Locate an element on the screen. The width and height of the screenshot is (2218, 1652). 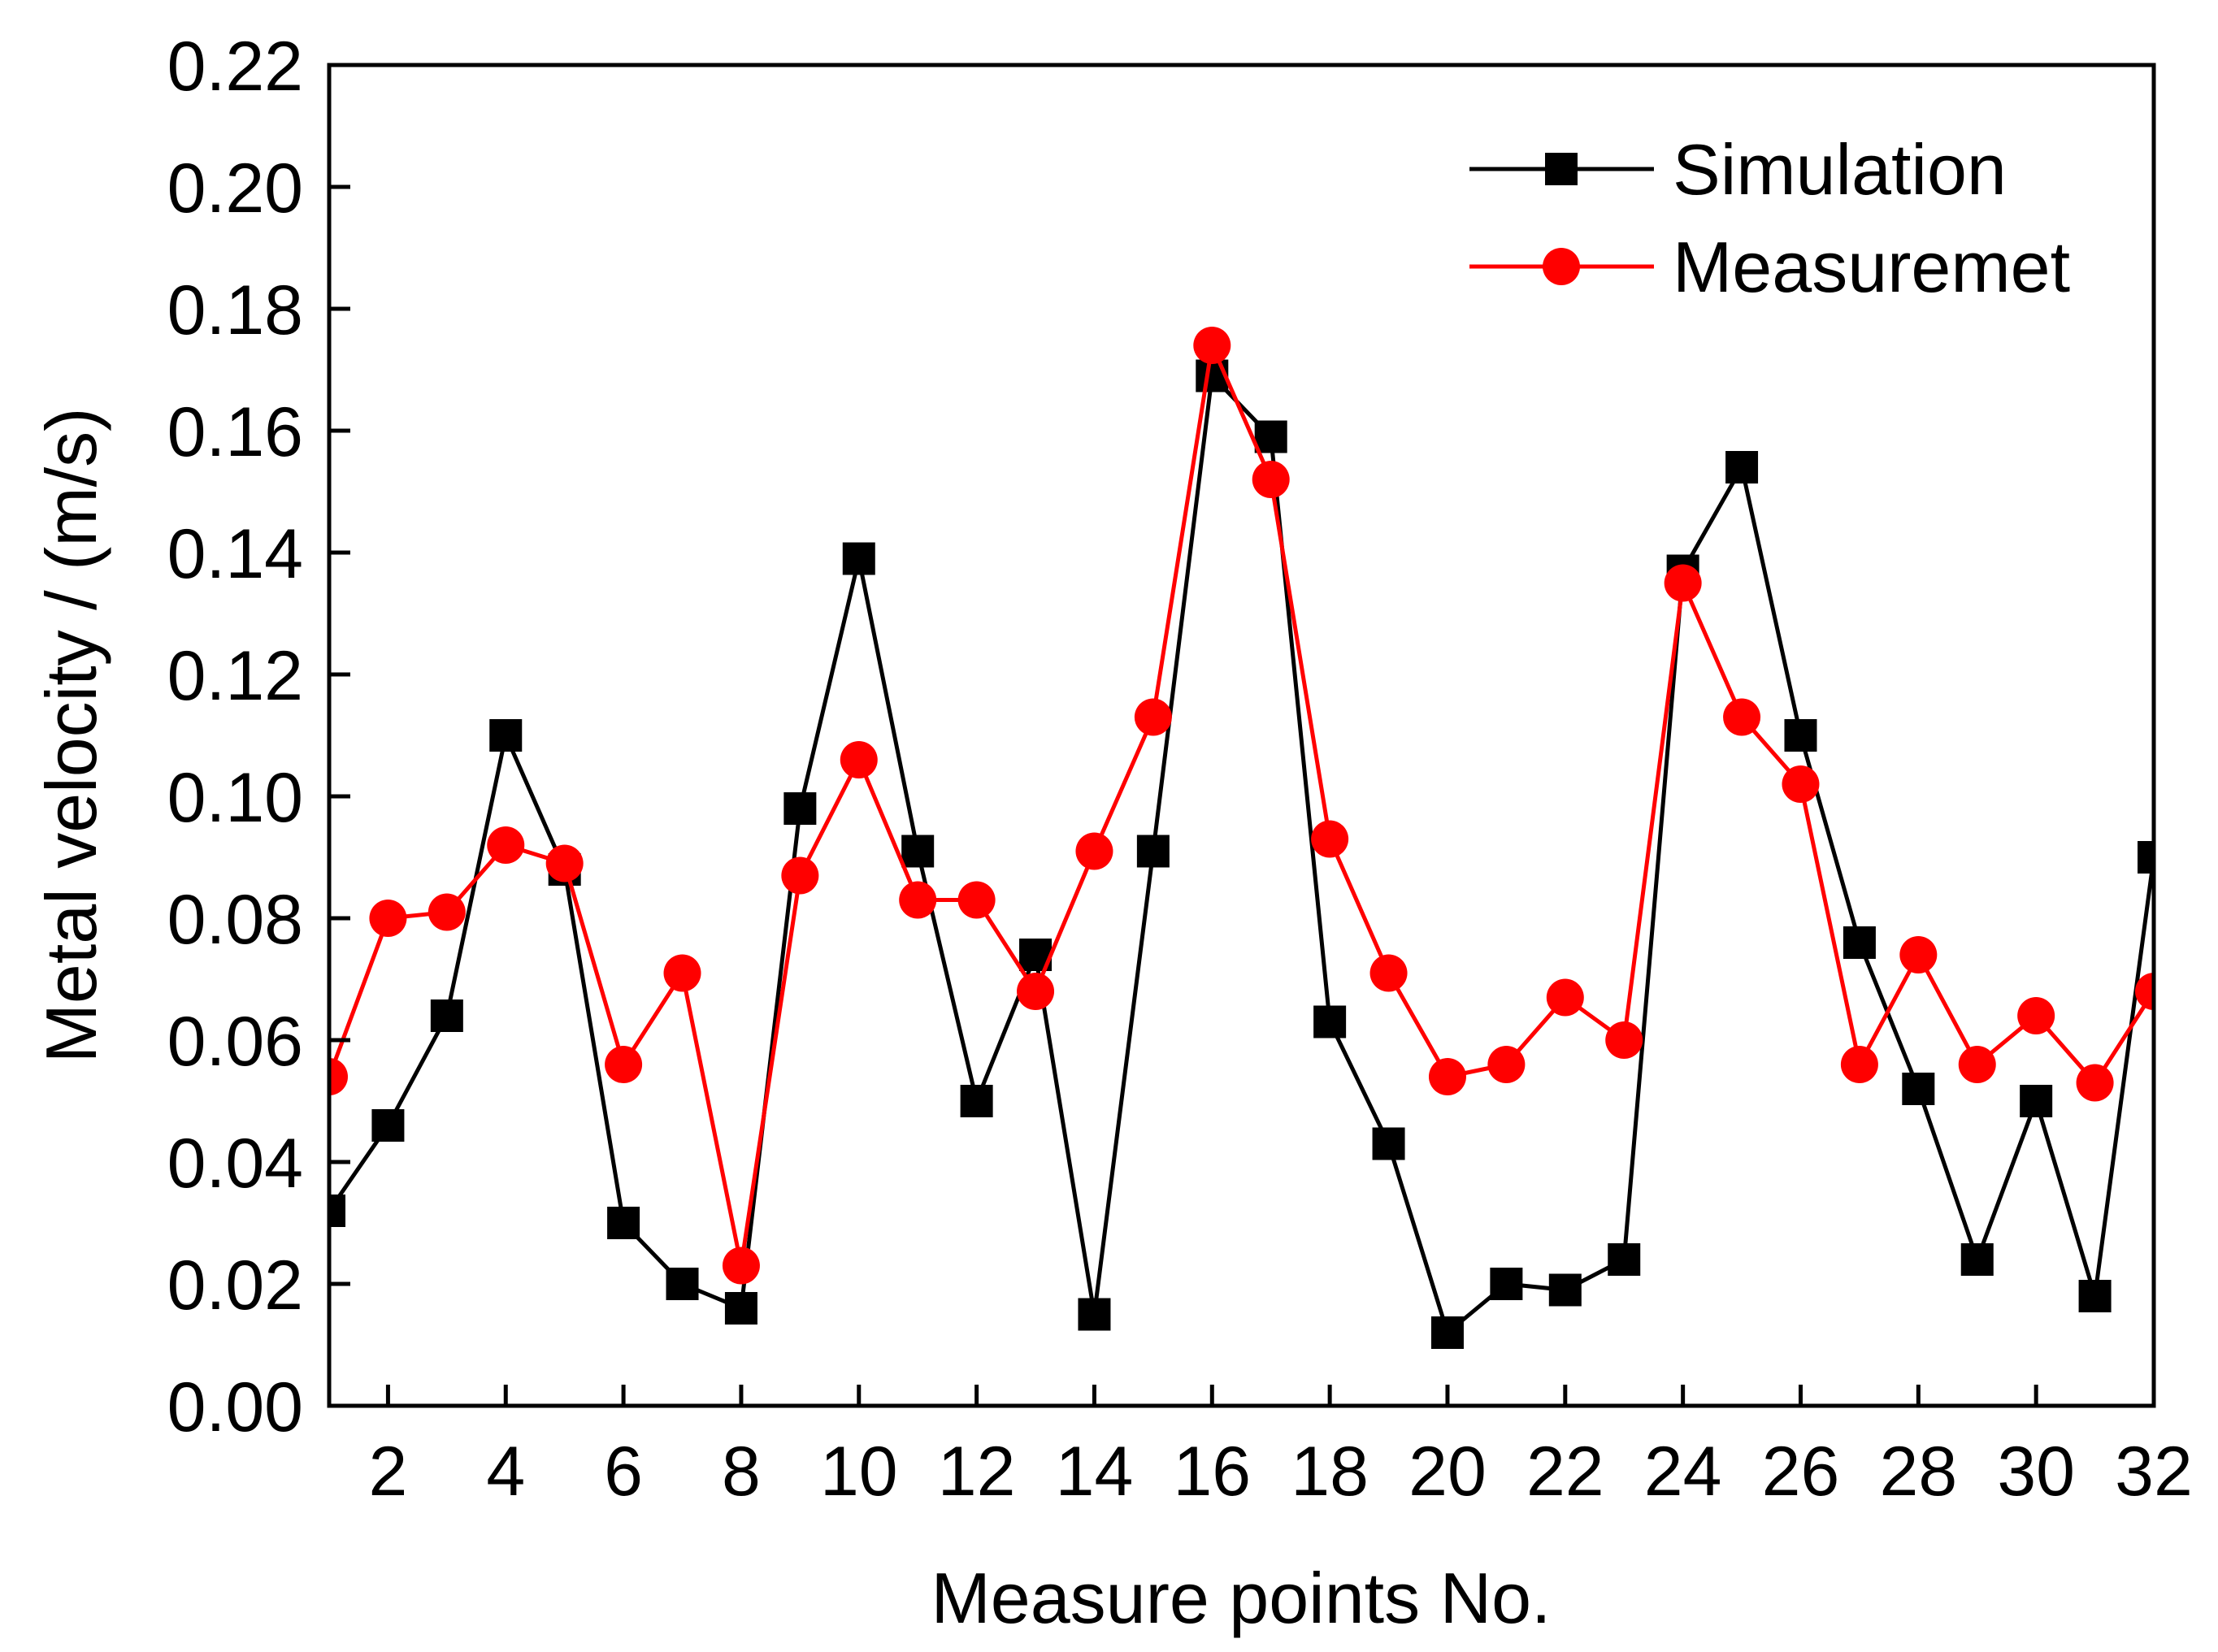
x-tick-label: 6 is located at coordinates (624, 1472).